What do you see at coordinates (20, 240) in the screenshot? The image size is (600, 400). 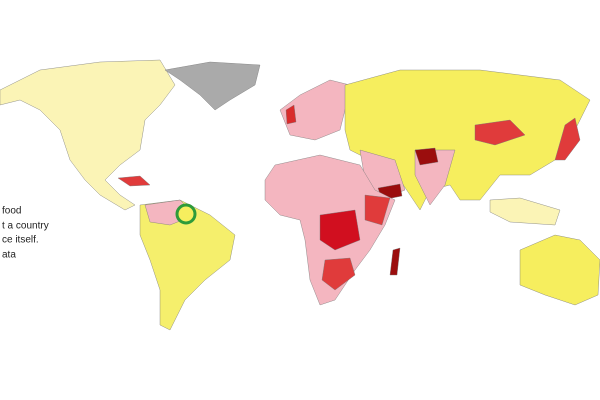 I see `legend-line: ce itself.` at bounding box center [20, 240].